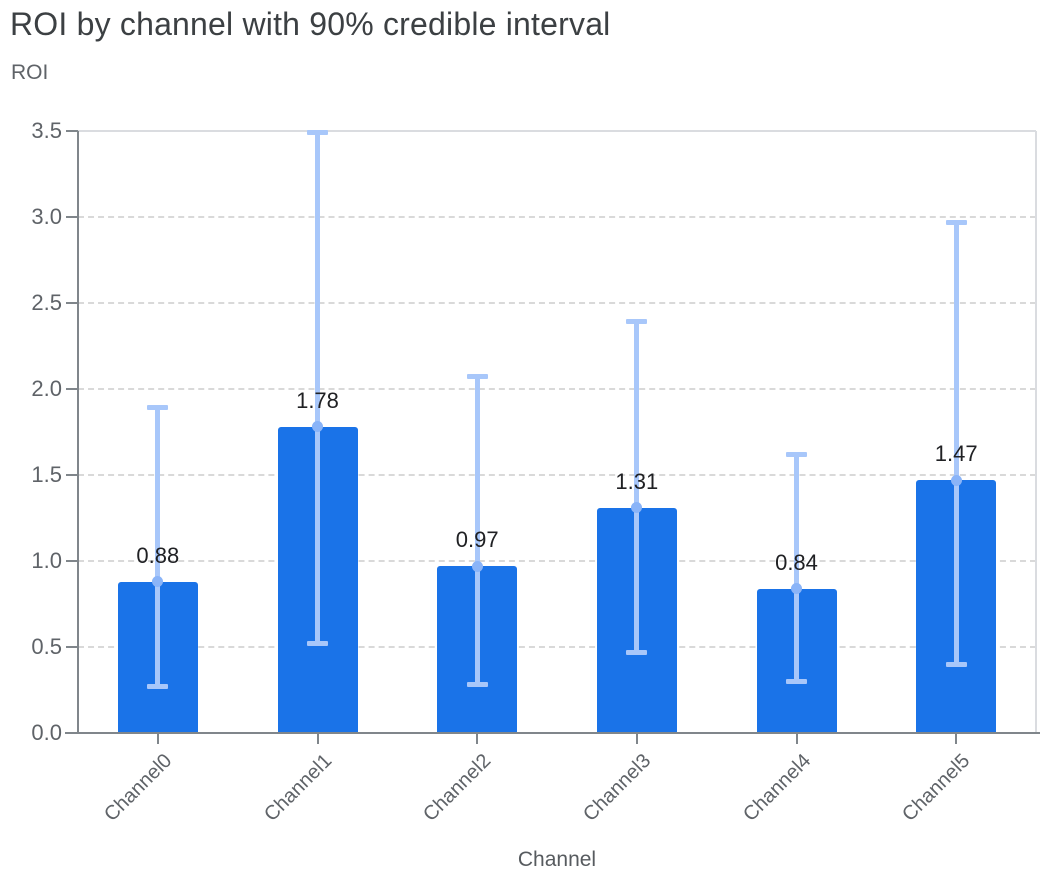 This screenshot has width=1048, height=886. What do you see at coordinates (796, 589) in the screenshot?
I see `mean-dot-channel4` at bounding box center [796, 589].